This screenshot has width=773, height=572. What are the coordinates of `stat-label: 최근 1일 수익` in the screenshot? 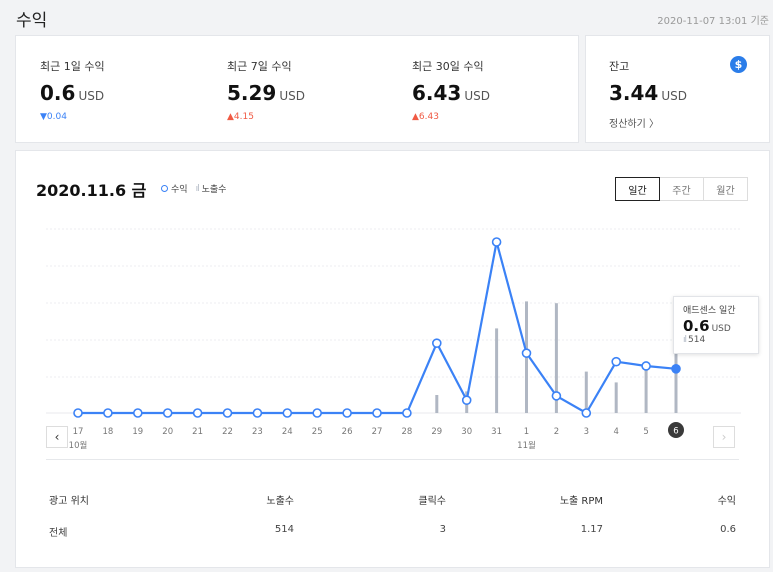 It's located at (72, 66).